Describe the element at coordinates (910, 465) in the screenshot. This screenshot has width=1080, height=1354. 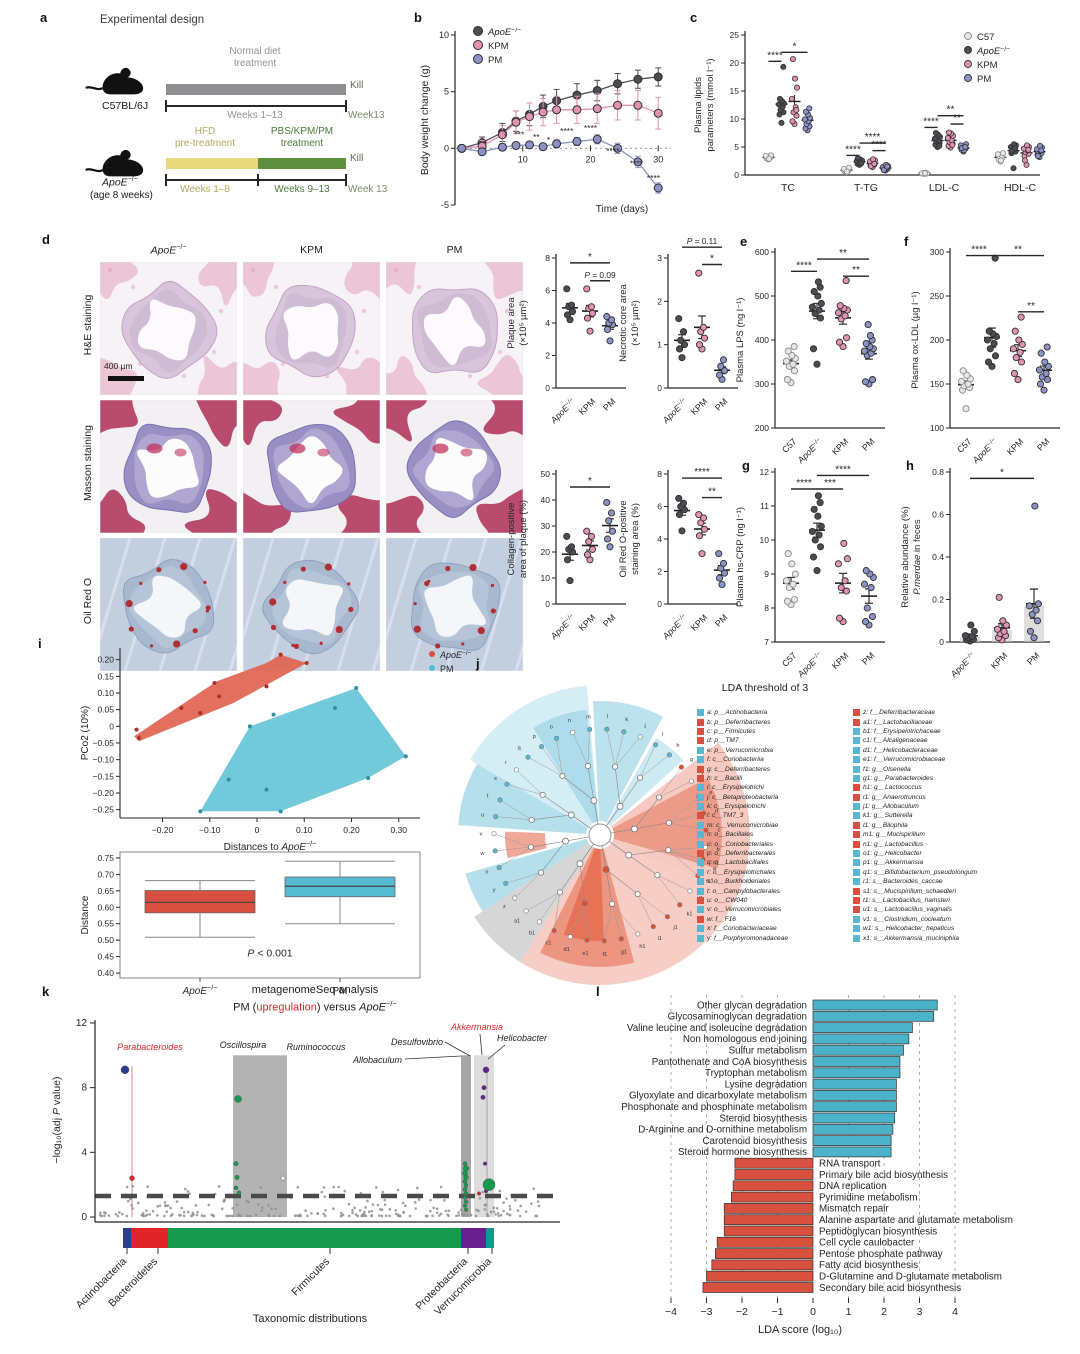
I see `panel-label-h: h` at that location.